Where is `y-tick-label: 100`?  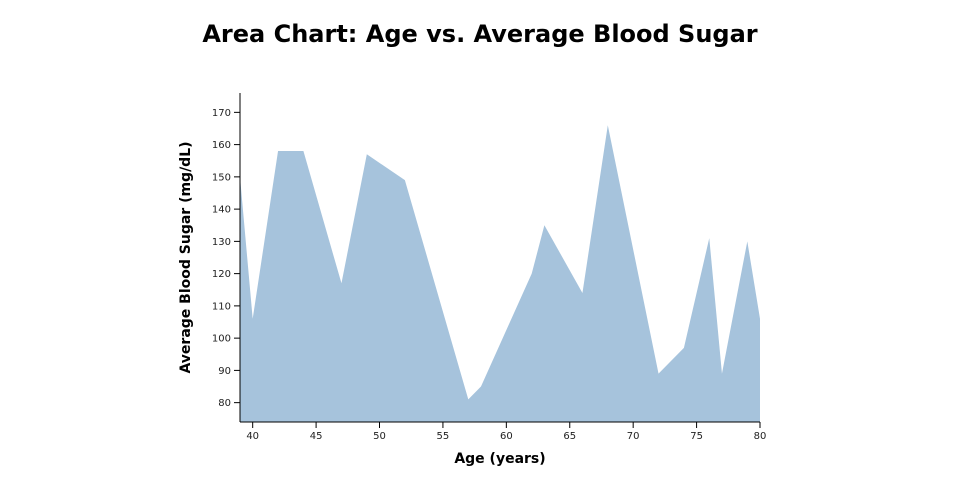 y-tick-label: 100 is located at coordinates (221, 339).